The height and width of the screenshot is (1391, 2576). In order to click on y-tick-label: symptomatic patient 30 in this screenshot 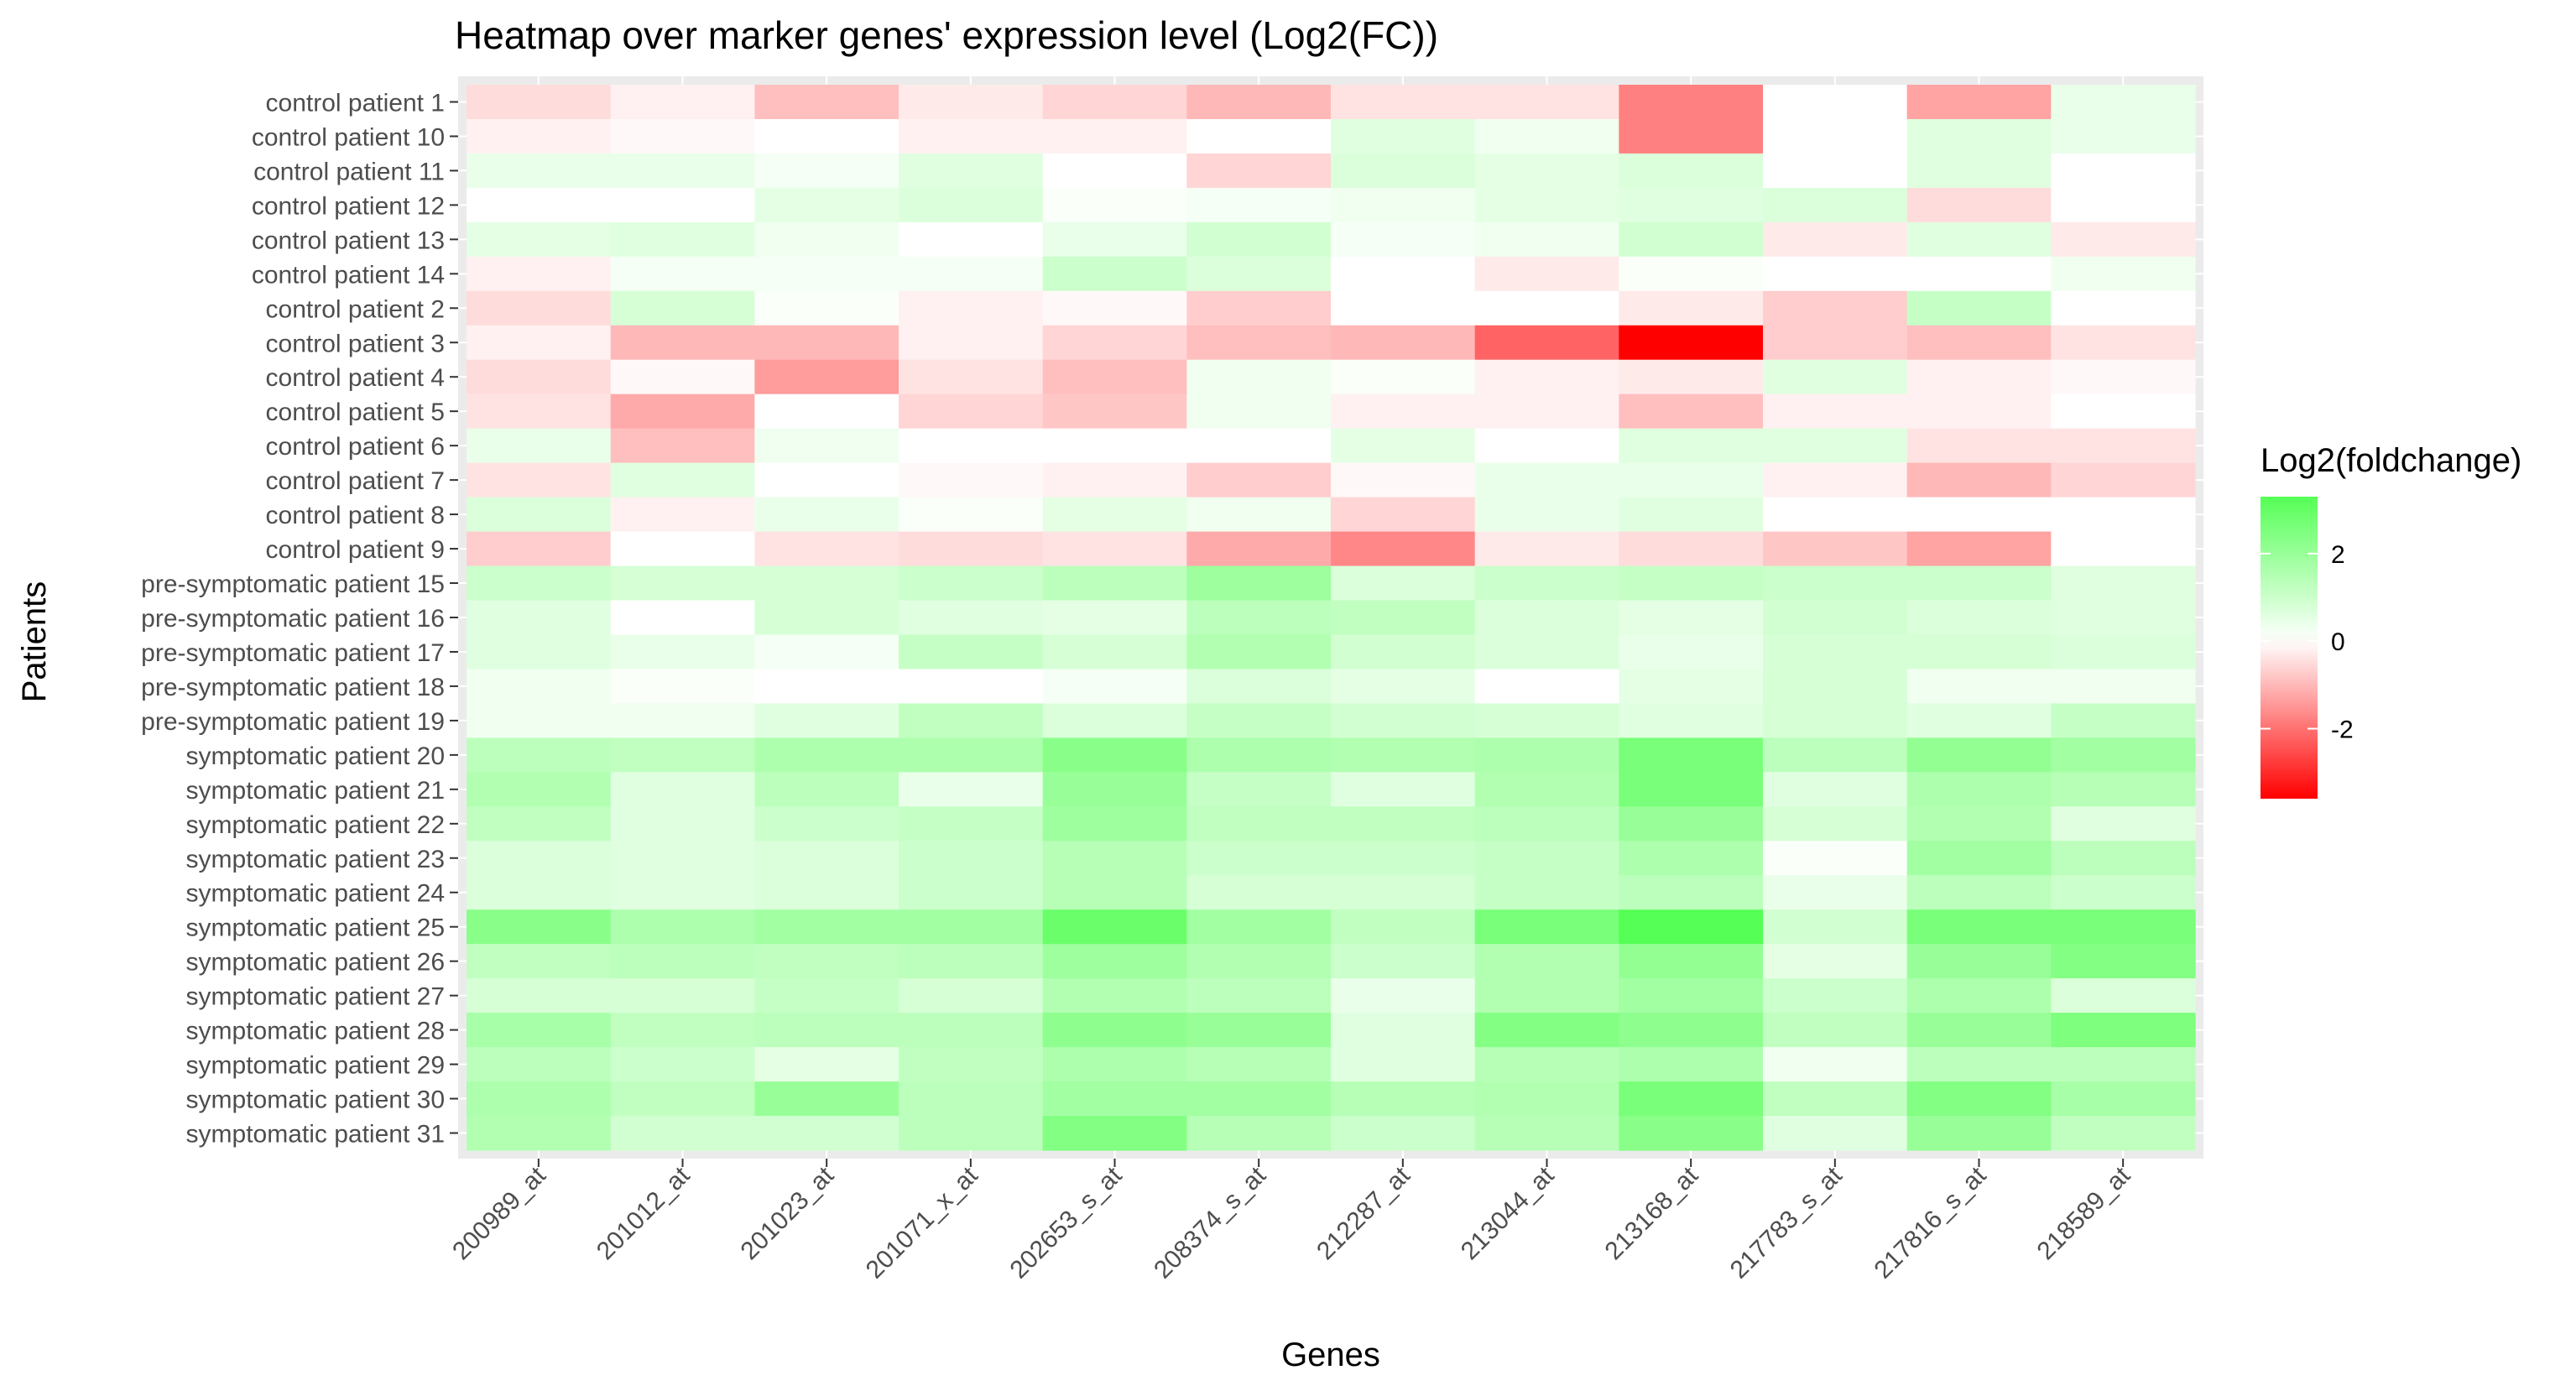, I will do `click(315, 1100)`.